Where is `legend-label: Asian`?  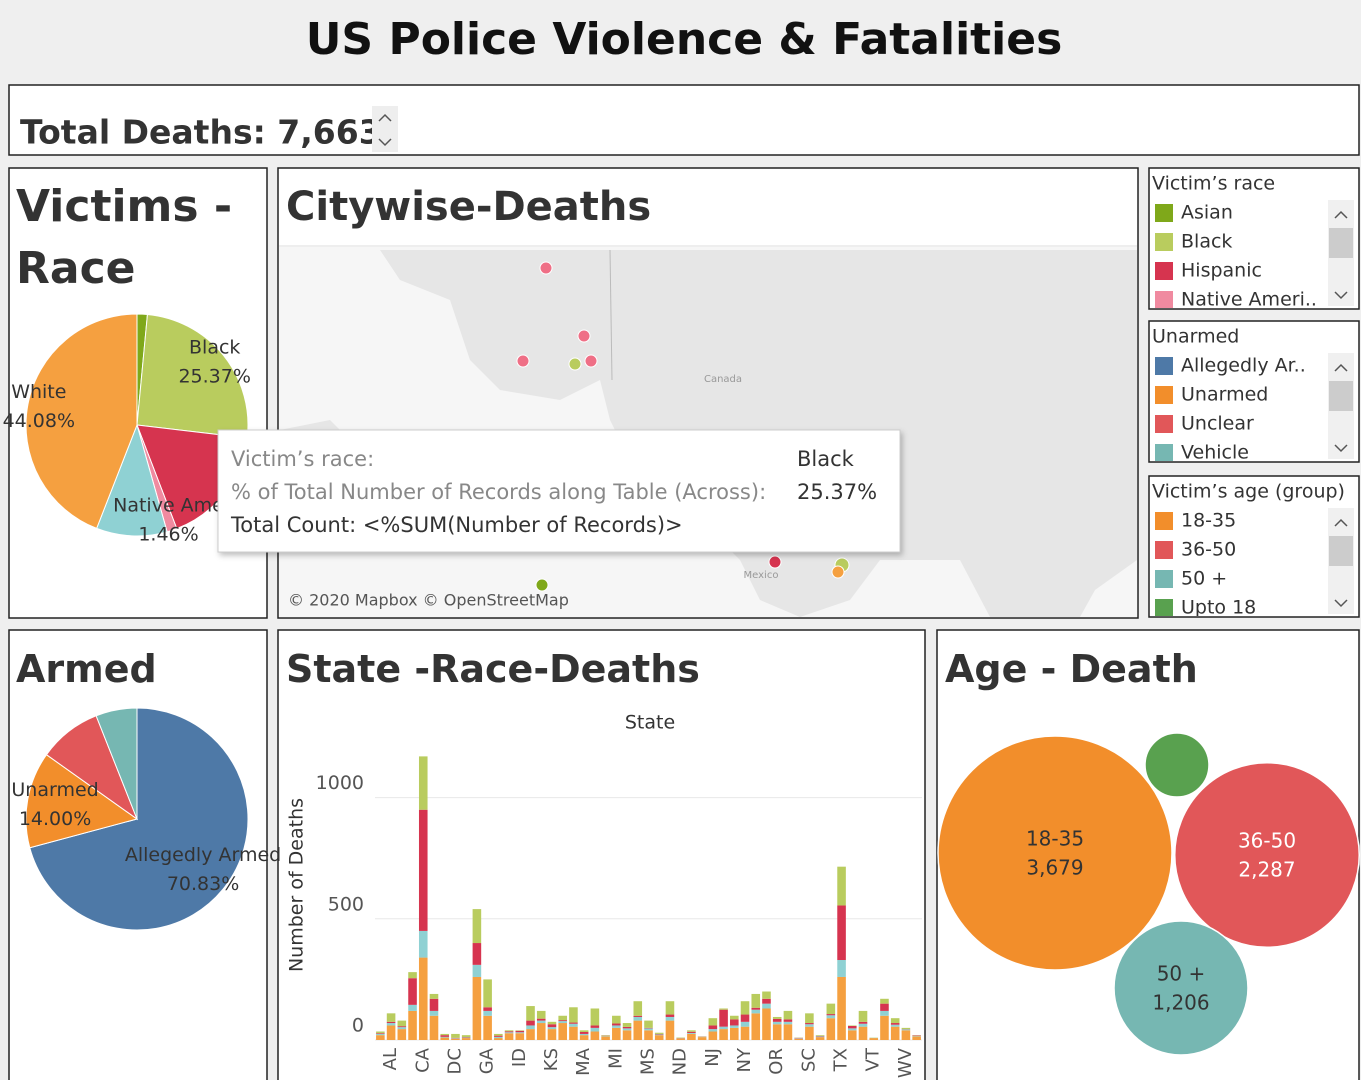
legend-label: Asian is located at coordinates (1207, 213).